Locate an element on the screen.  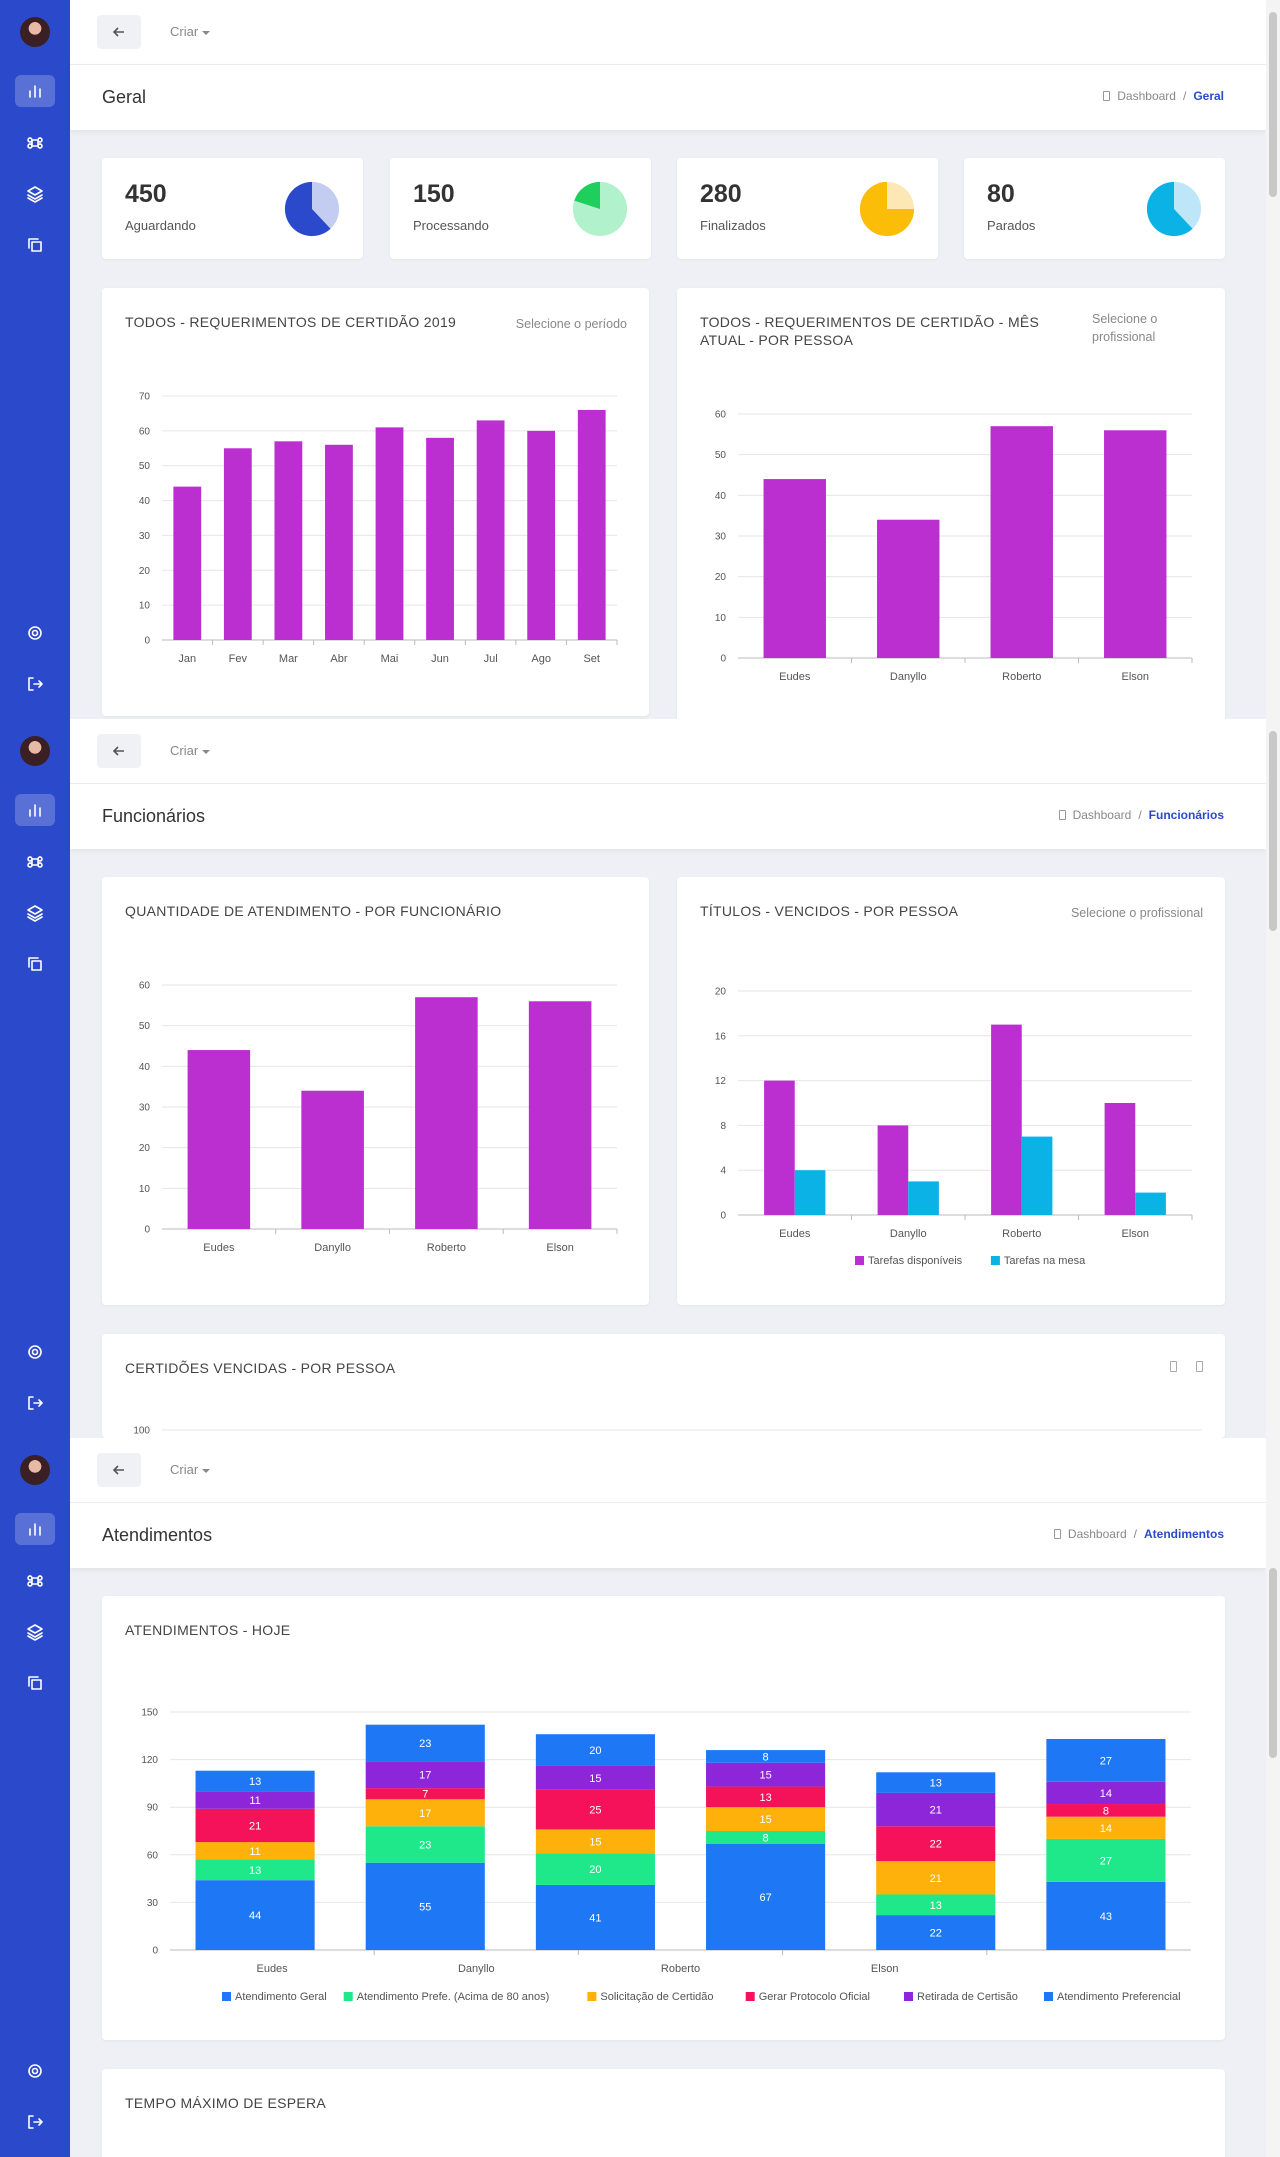
data-label: 27 is located at coordinates (1106, 1861).